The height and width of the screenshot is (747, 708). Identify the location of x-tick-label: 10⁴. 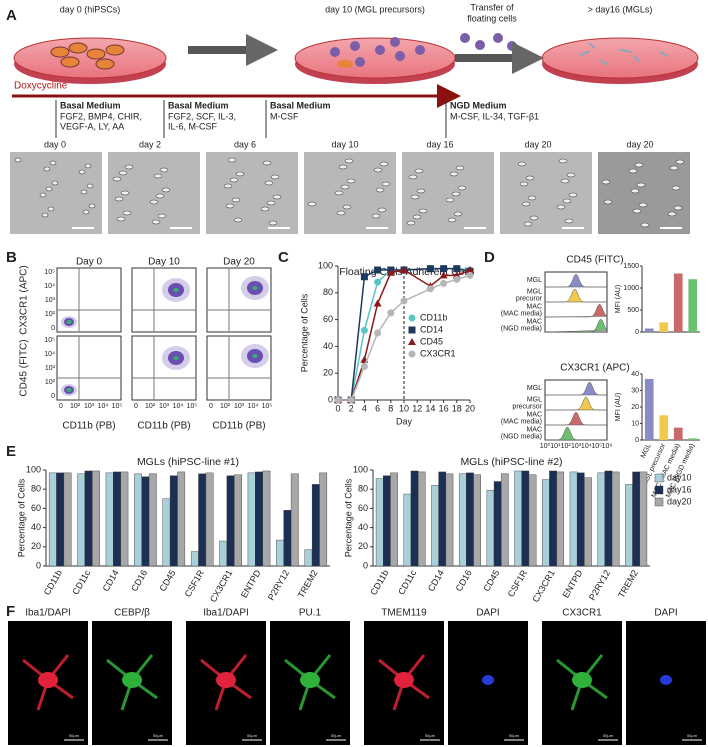
(178, 406).